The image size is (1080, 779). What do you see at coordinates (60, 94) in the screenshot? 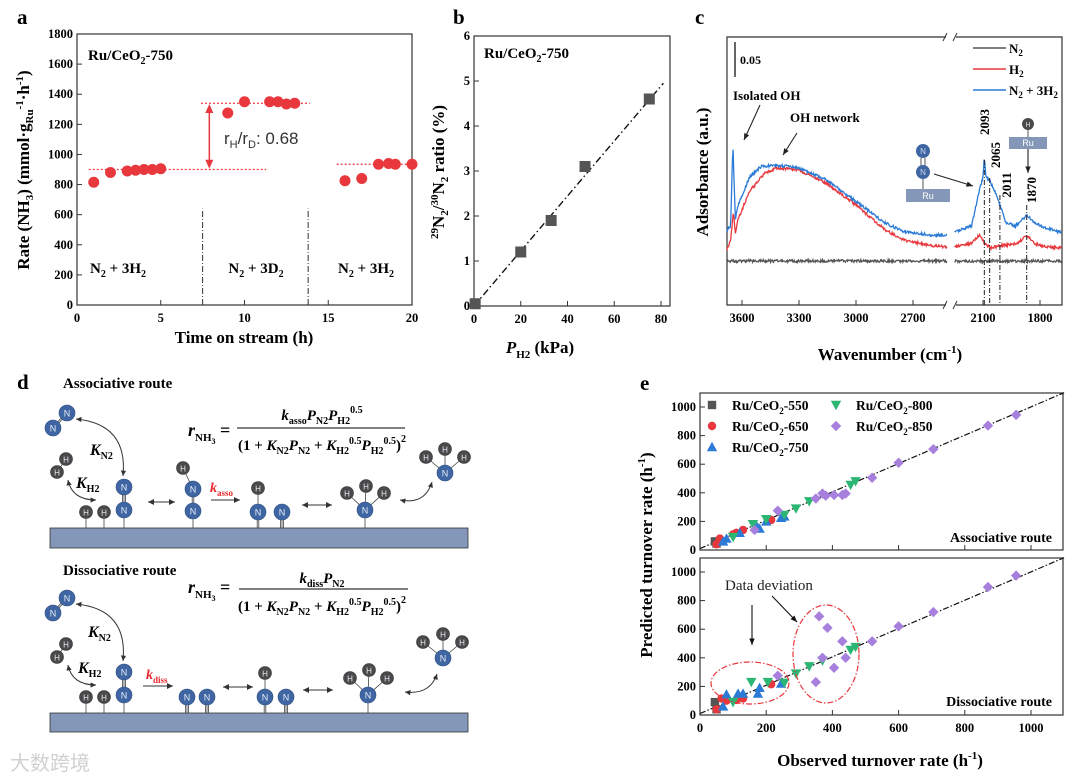
I see `y-tick-label: 1400` at bounding box center [60, 94].